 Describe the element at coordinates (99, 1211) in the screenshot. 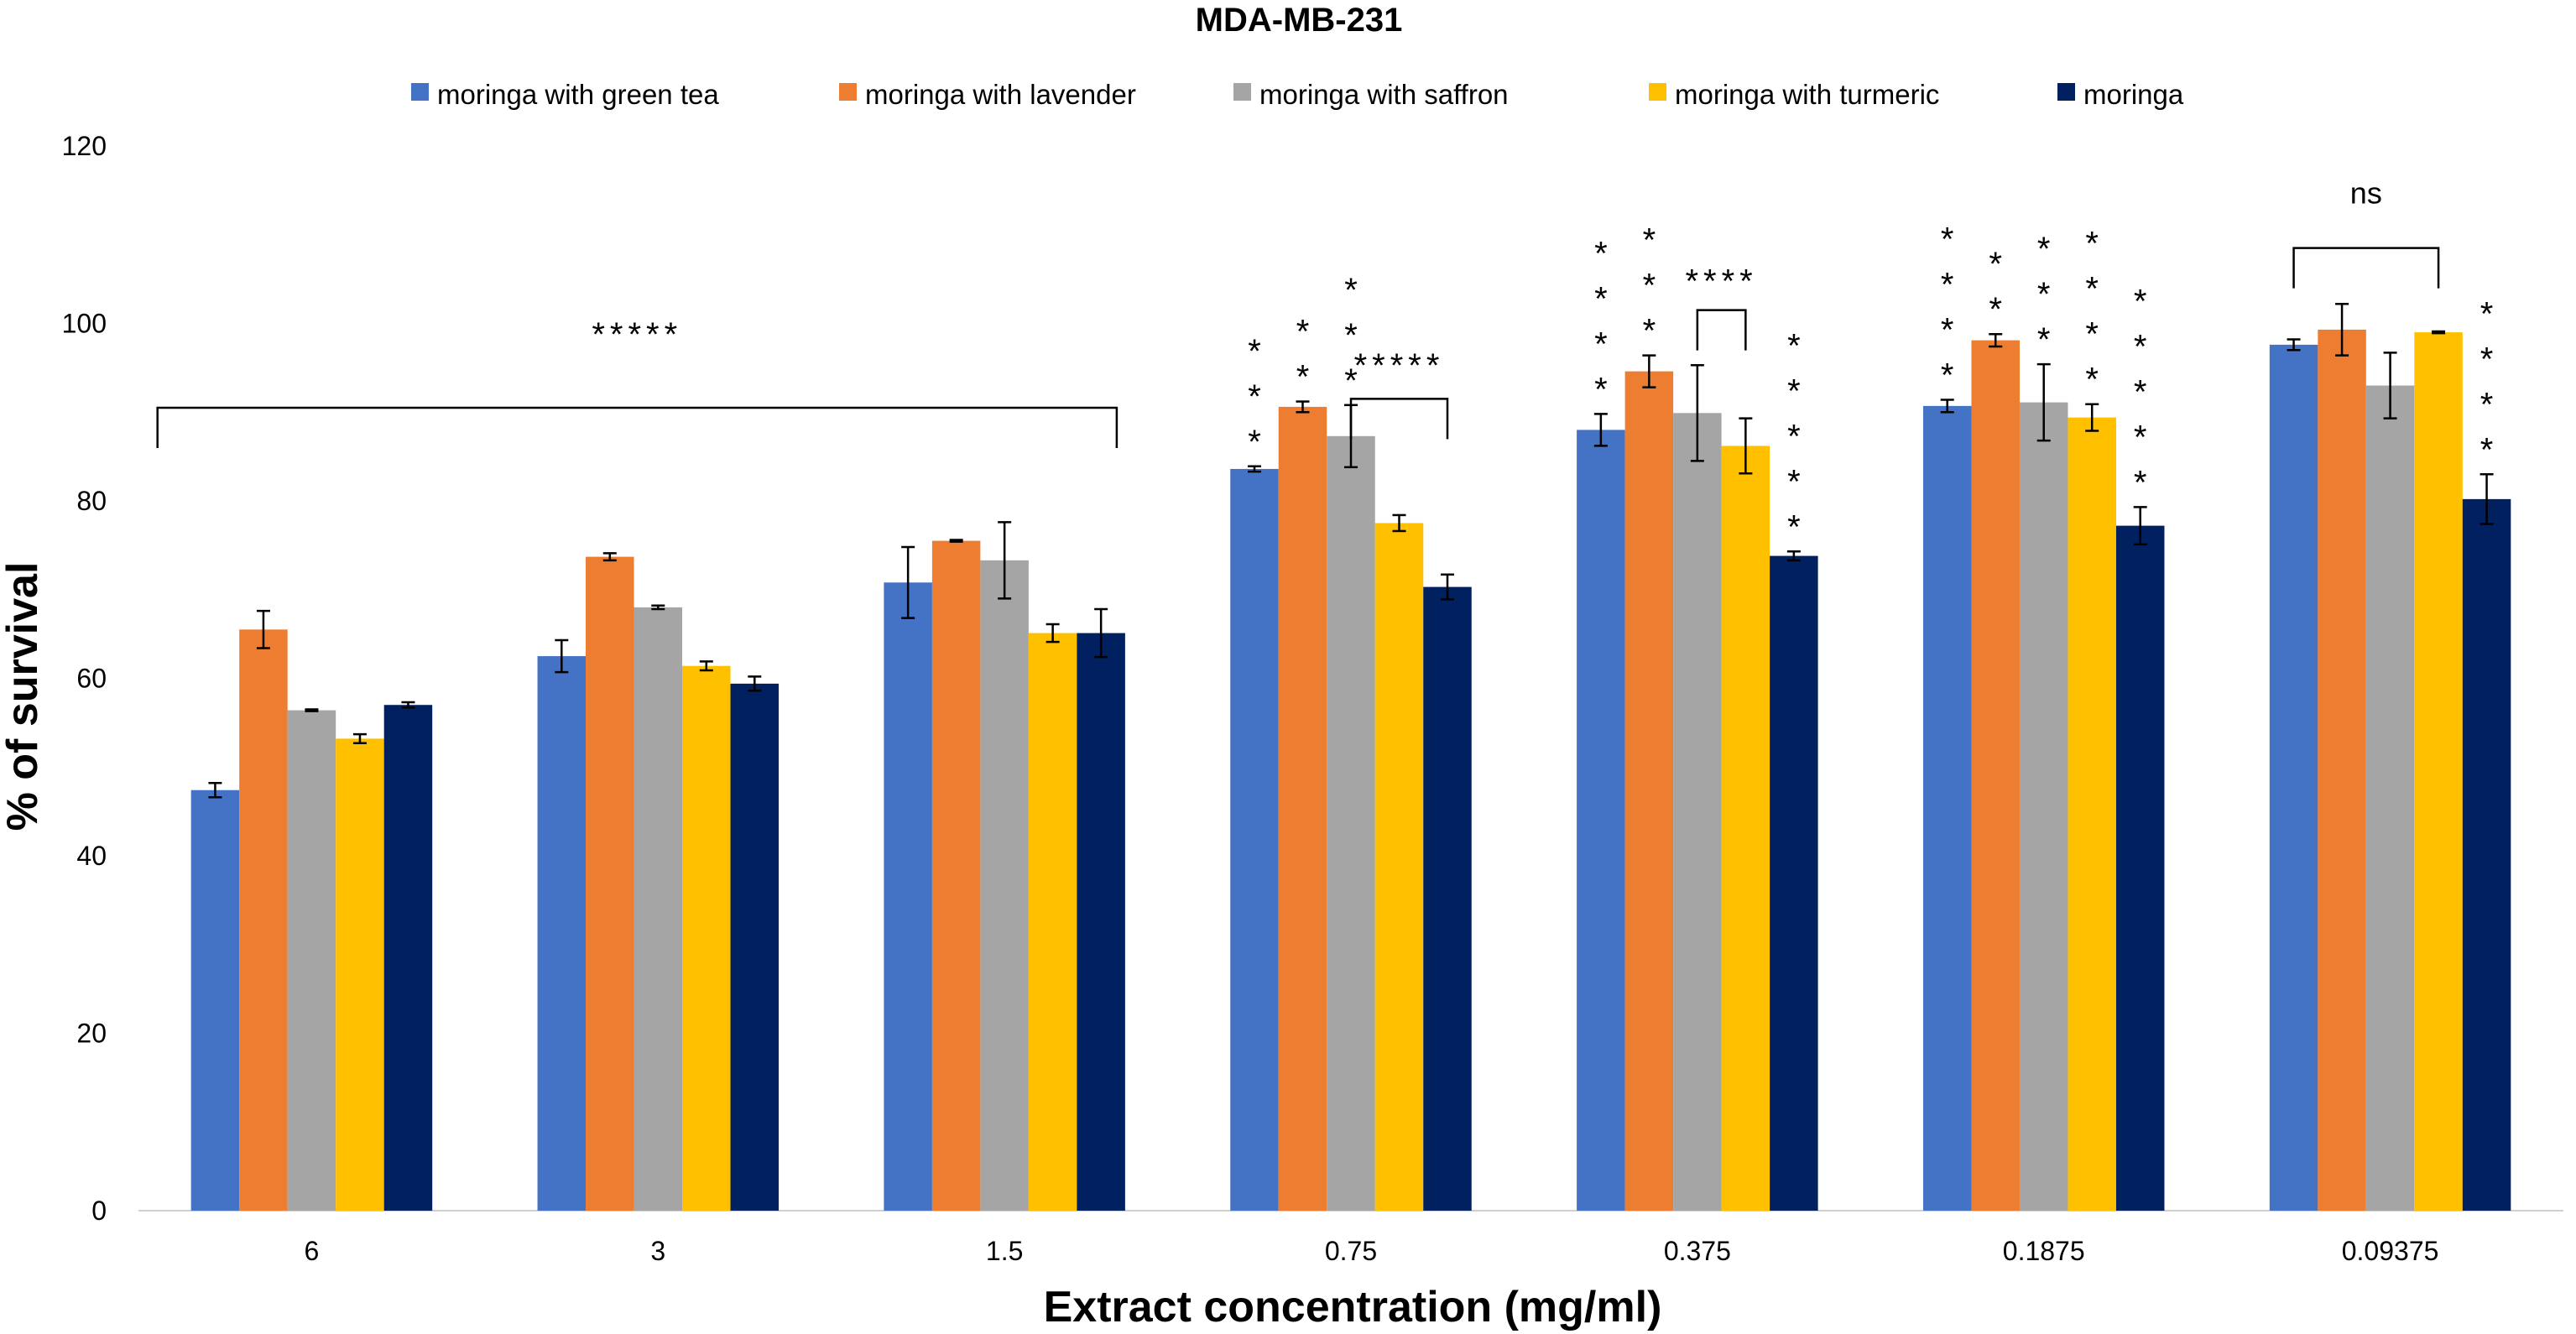

I see `y-tick-label: 0` at that location.